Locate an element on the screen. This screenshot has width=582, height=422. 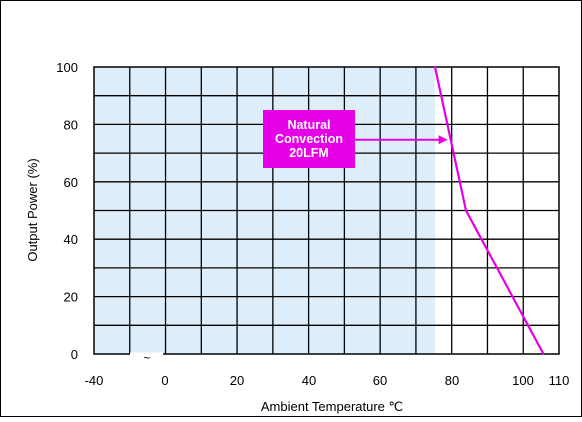
y-tick-label: 20 is located at coordinates (71, 297).